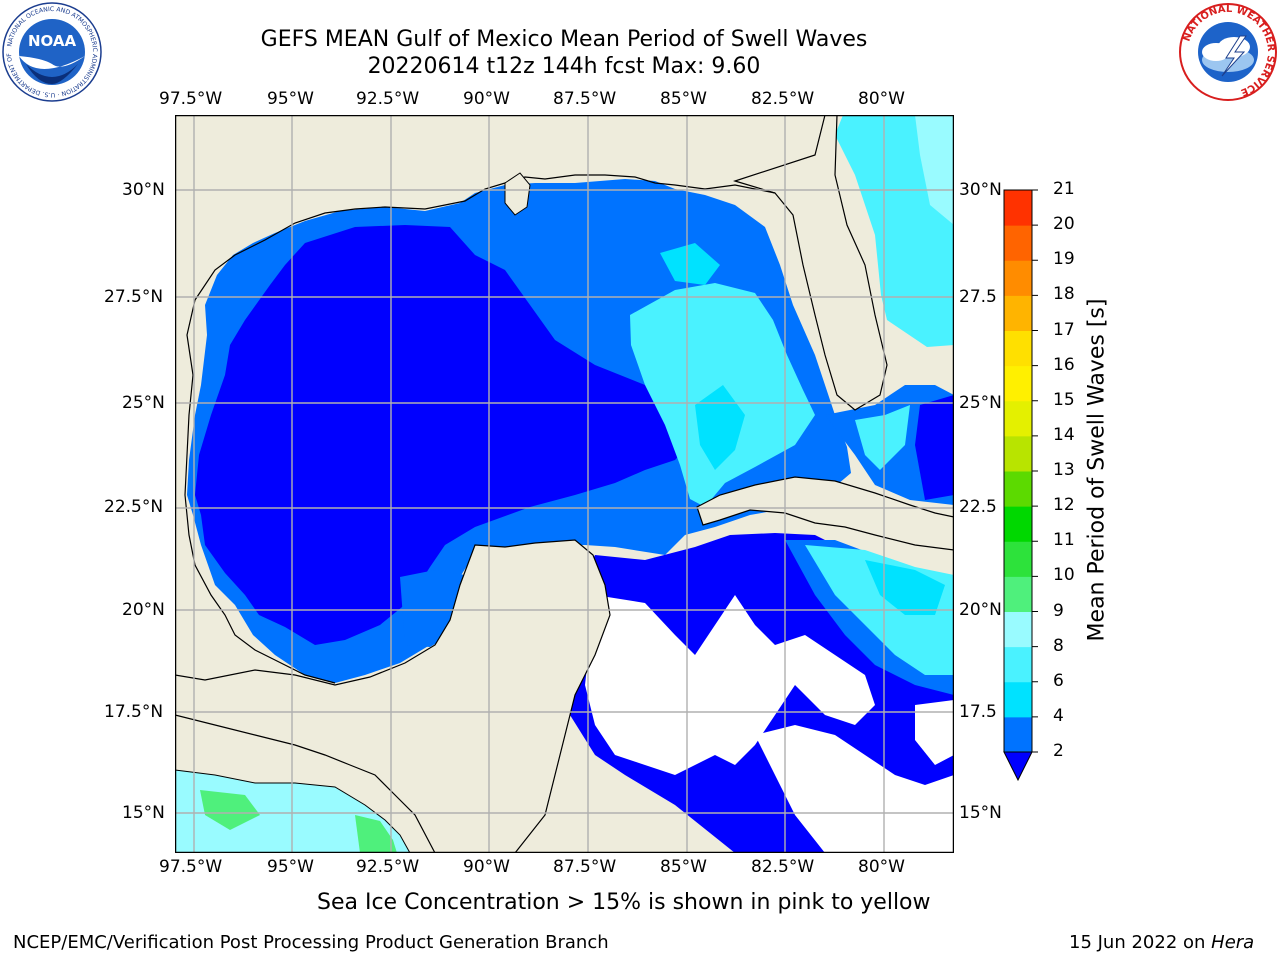 This screenshot has height=960, width=1280. What do you see at coordinates (191, 99) in the screenshot?
I see `lon-tick-top: 97.5°W` at bounding box center [191, 99].